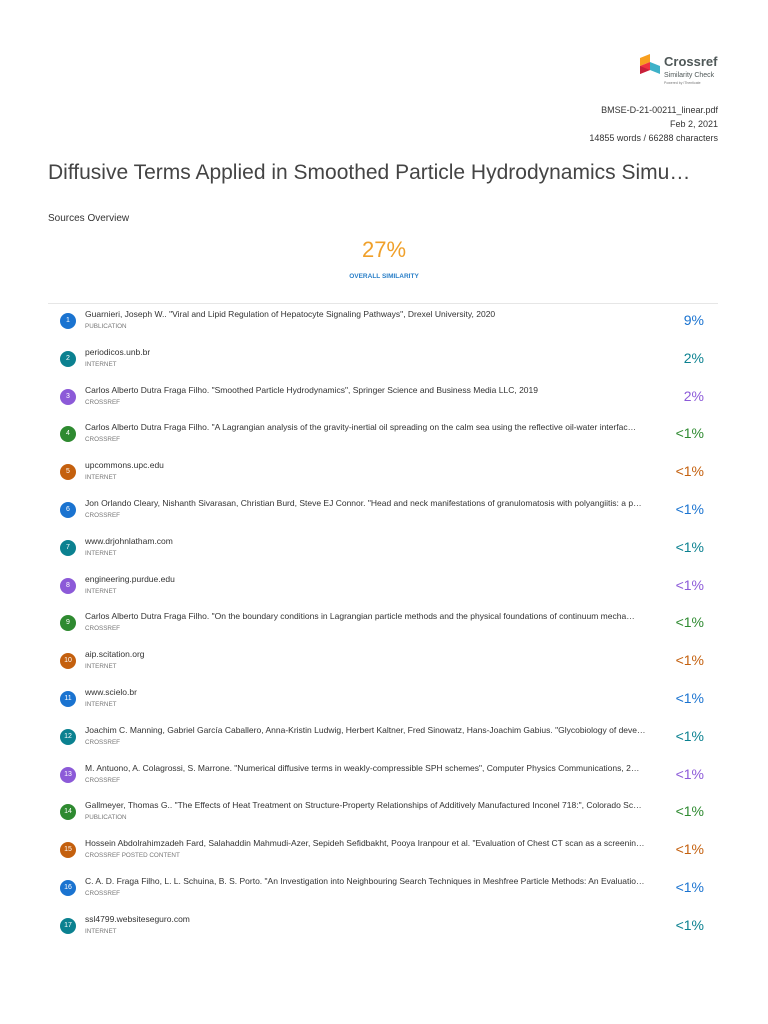 The width and height of the screenshot is (768, 1024). Describe the element at coordinates (68, 623) in the screenshot. I see `source-number: 9` at that location.